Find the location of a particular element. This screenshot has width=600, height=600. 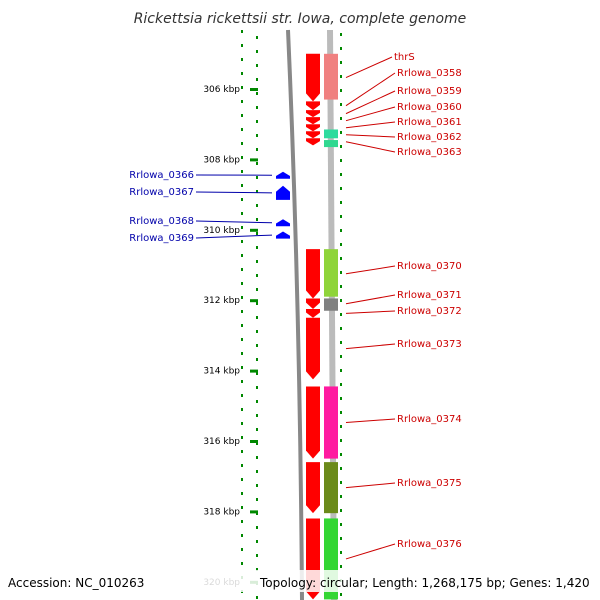

reverse-gene-label: Rrlowa_0368 is located at coordinates (161, 221).